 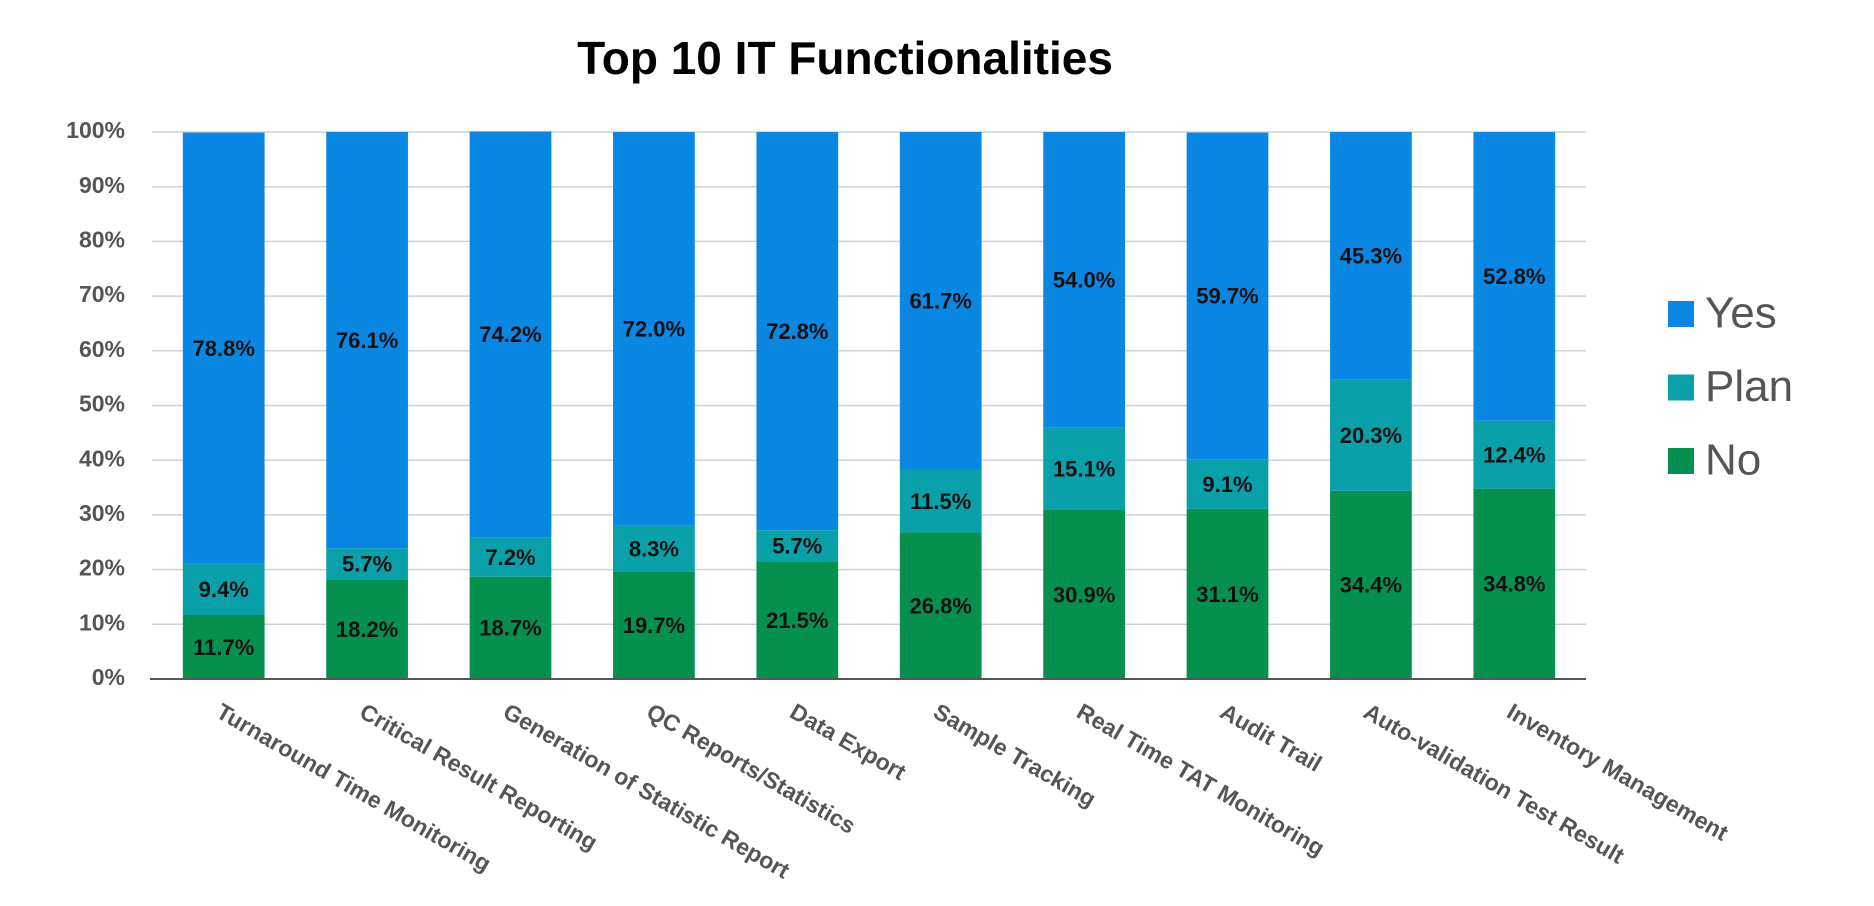 I want to click on value-label: 78.8%, so click(x=224, y=348).